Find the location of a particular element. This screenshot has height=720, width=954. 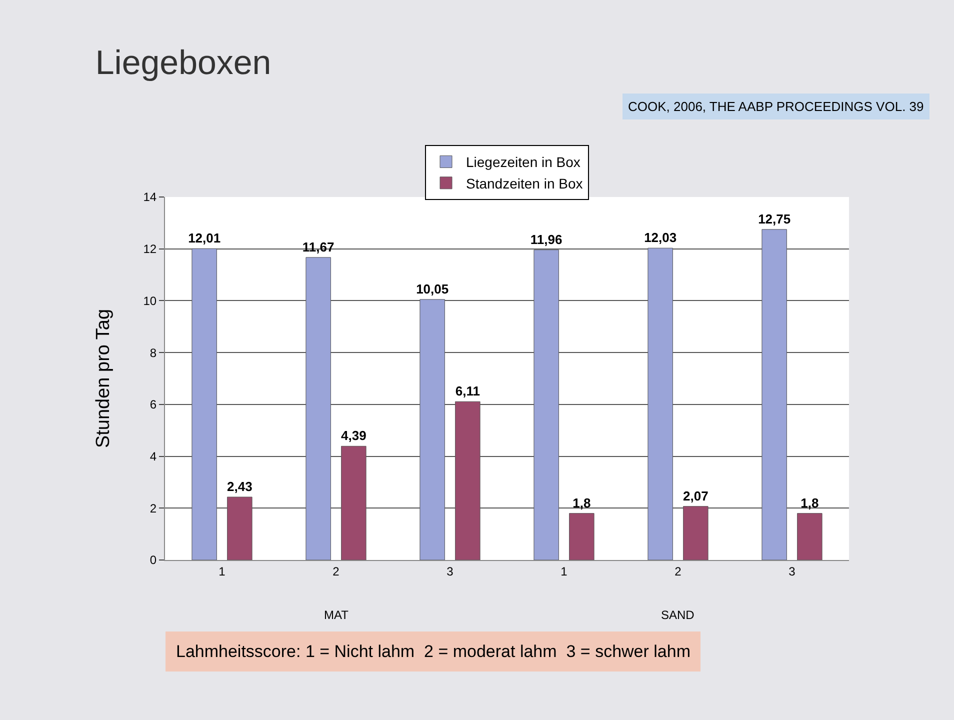

data-label: 12,01 is located at coordinates (204, 238).